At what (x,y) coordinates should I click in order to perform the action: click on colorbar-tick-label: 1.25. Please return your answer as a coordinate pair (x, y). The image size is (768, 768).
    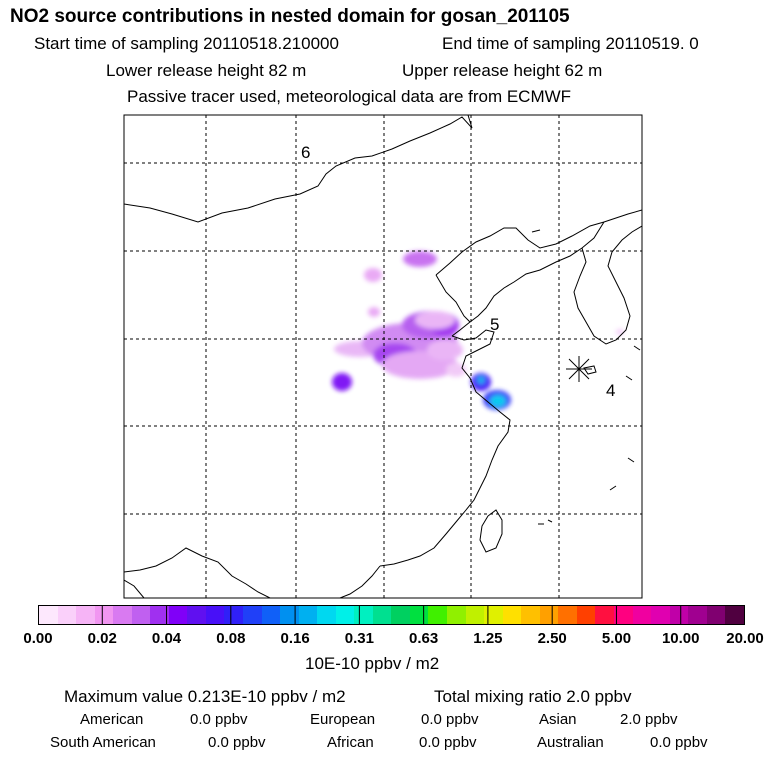
    Looking at the image, I should click on (488, 638).